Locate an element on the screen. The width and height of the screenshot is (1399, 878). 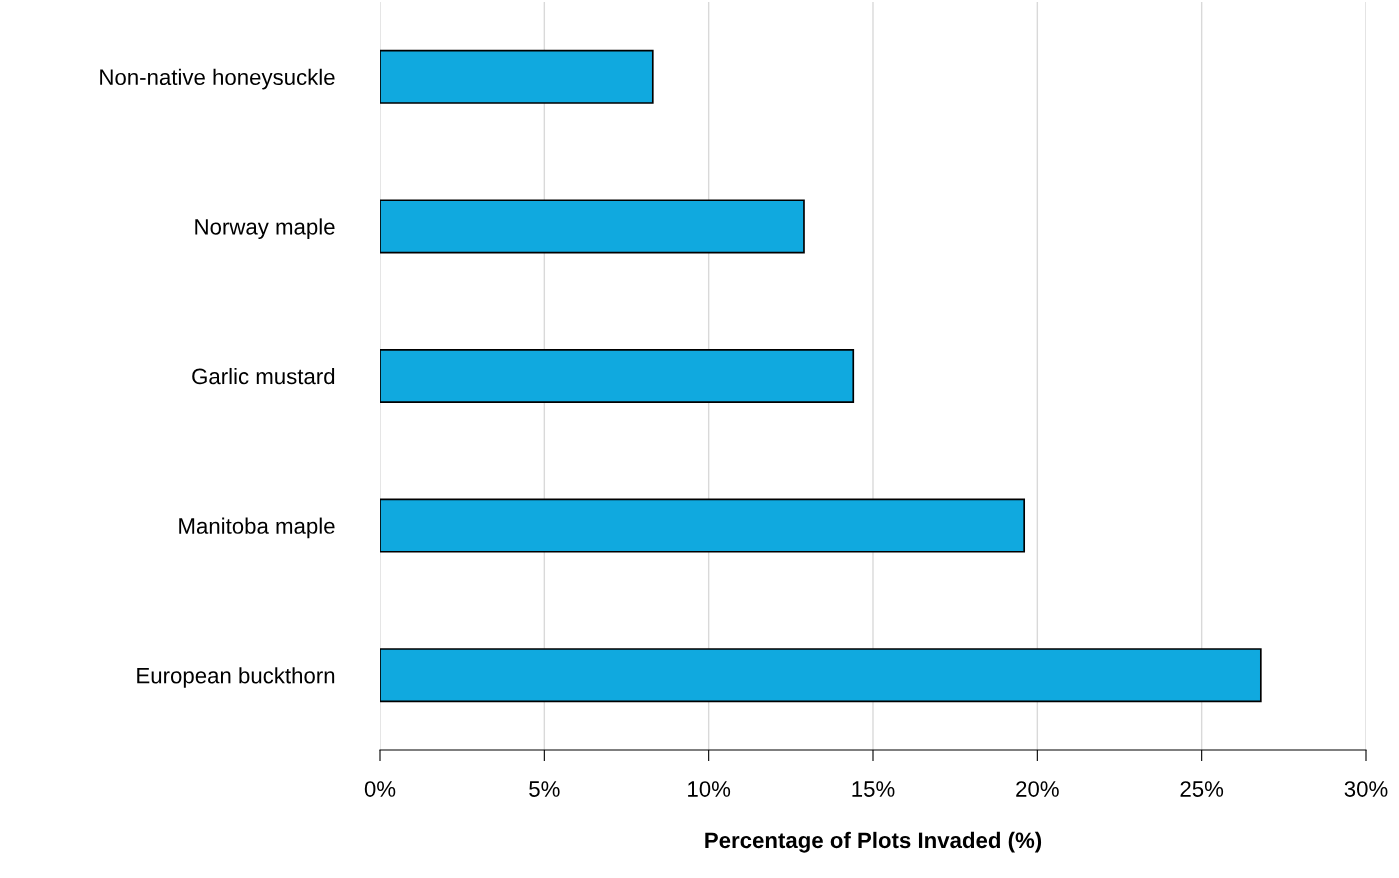
x-tick-label: 0% is located at coordinates (380, 789).